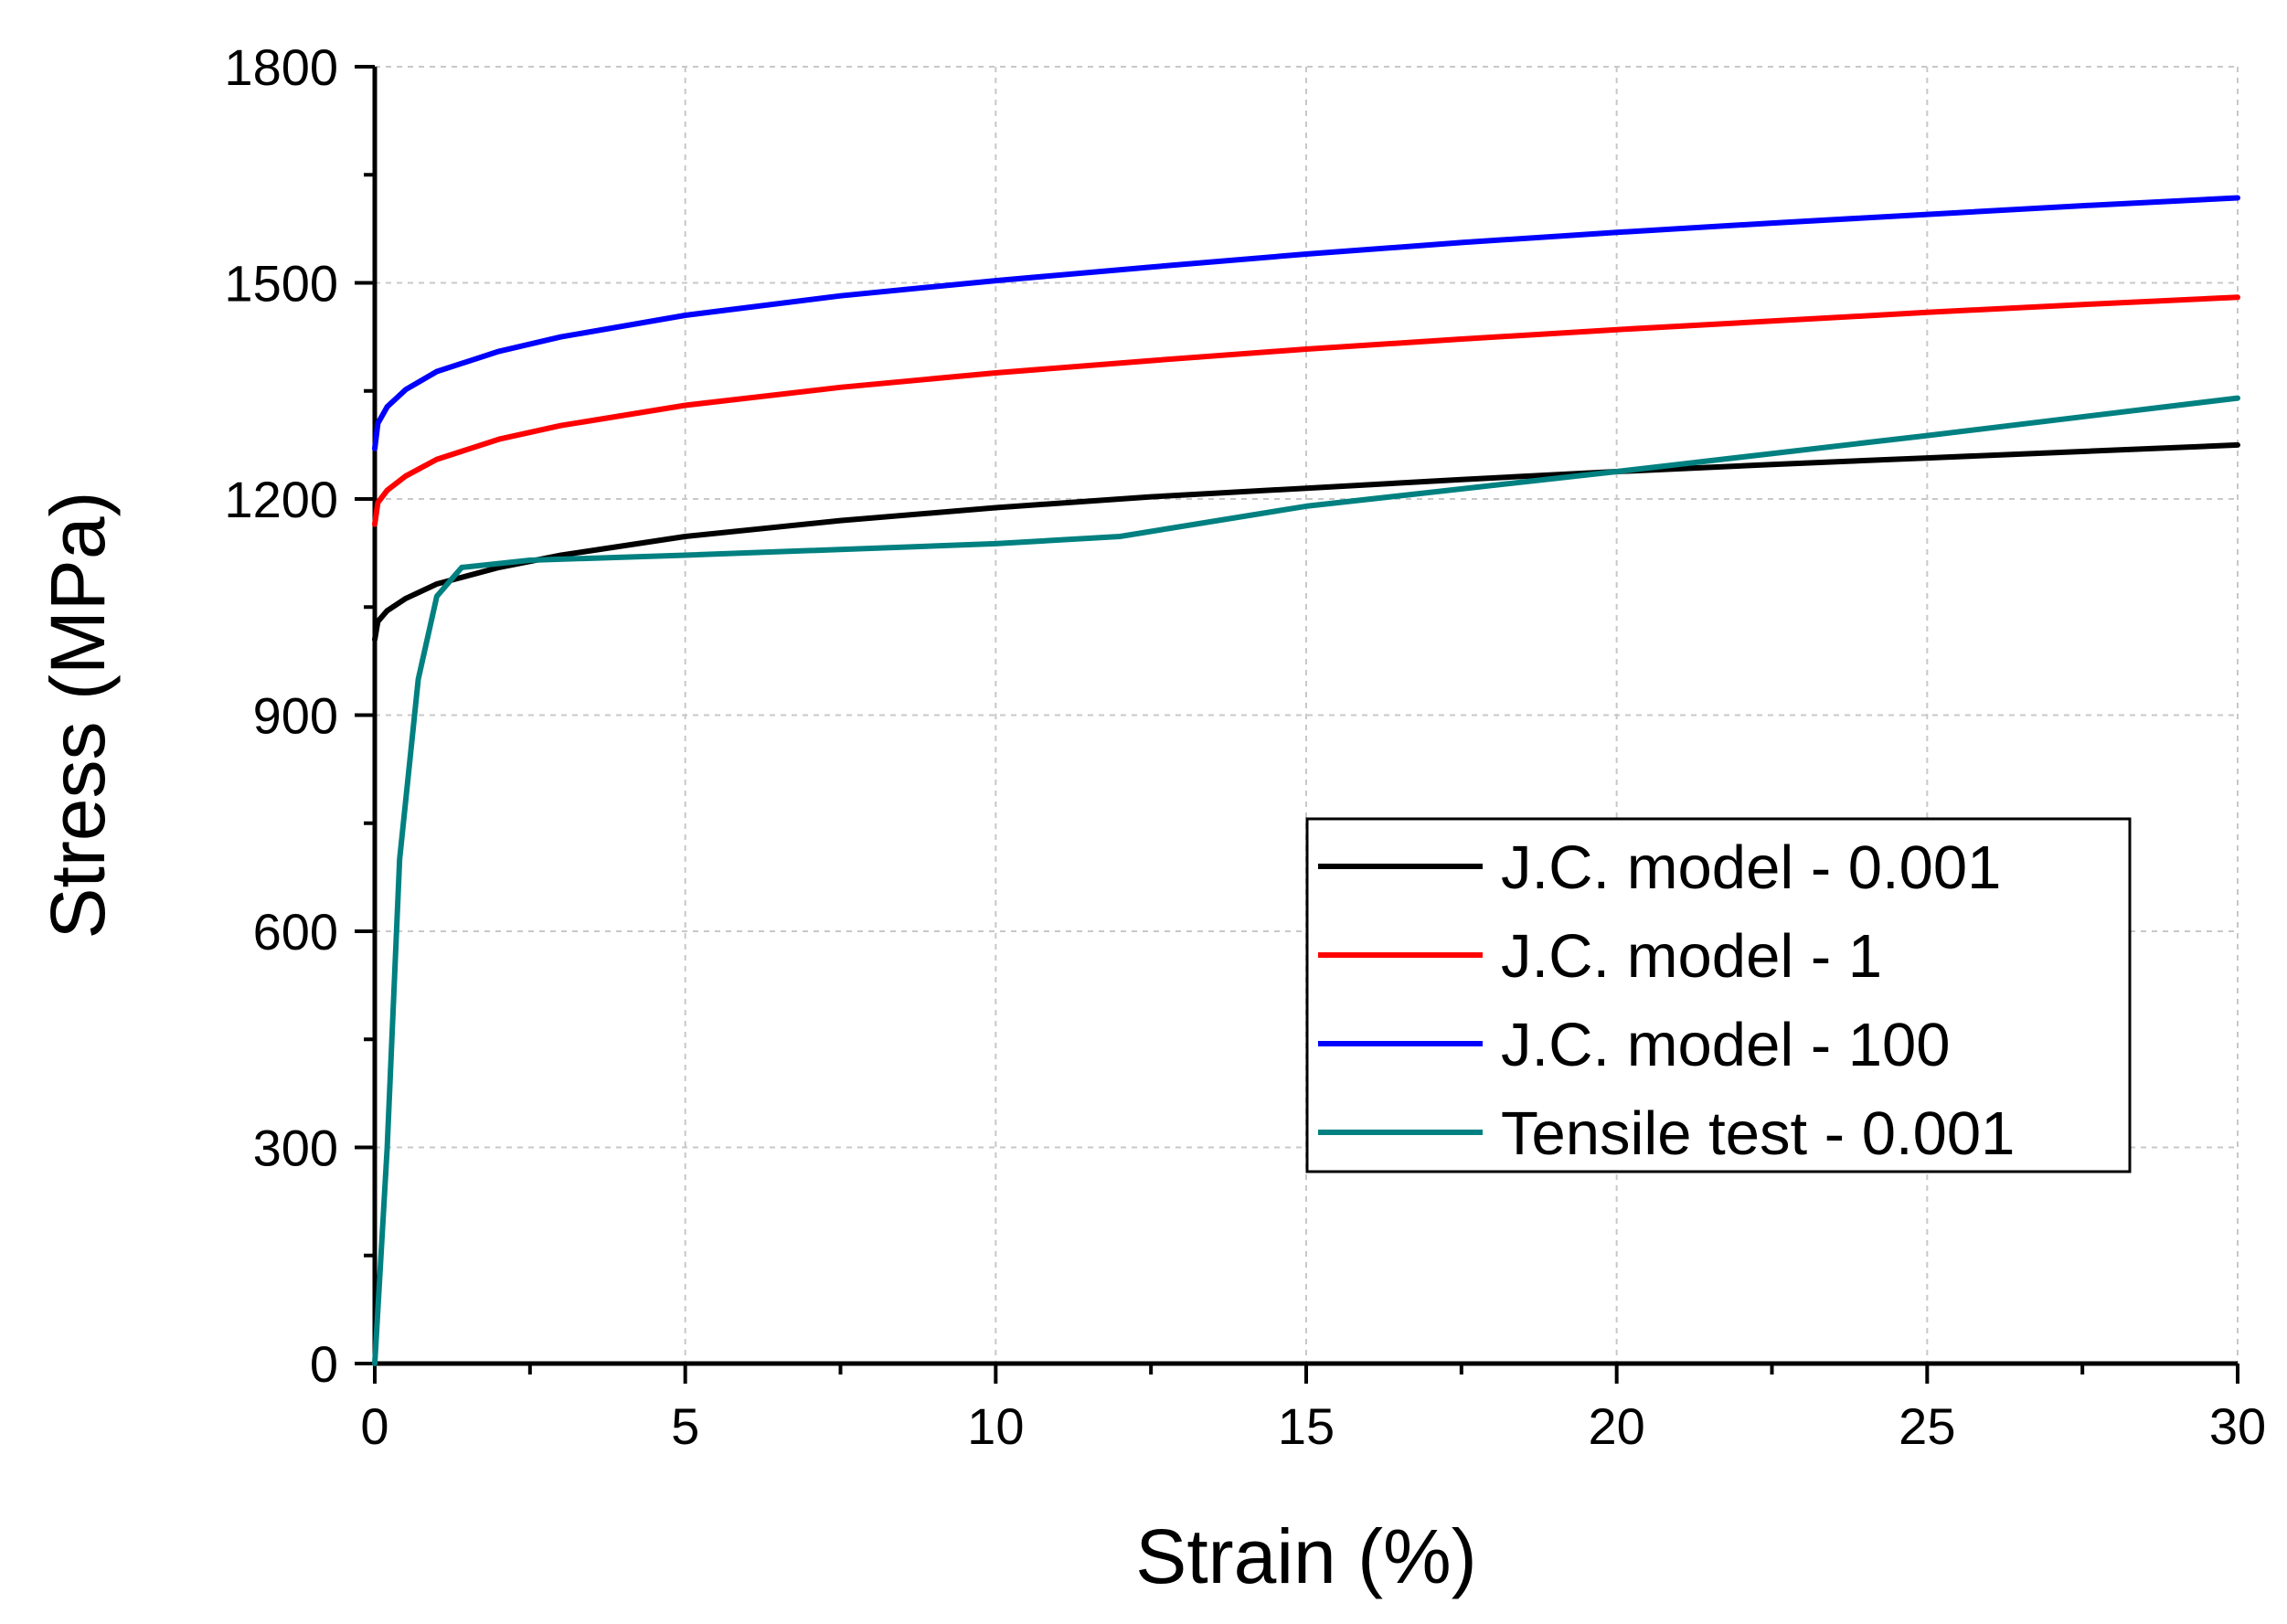 The image size is (2287, 1624). I want to click on y-tick-label: 600, so click(295, 932).